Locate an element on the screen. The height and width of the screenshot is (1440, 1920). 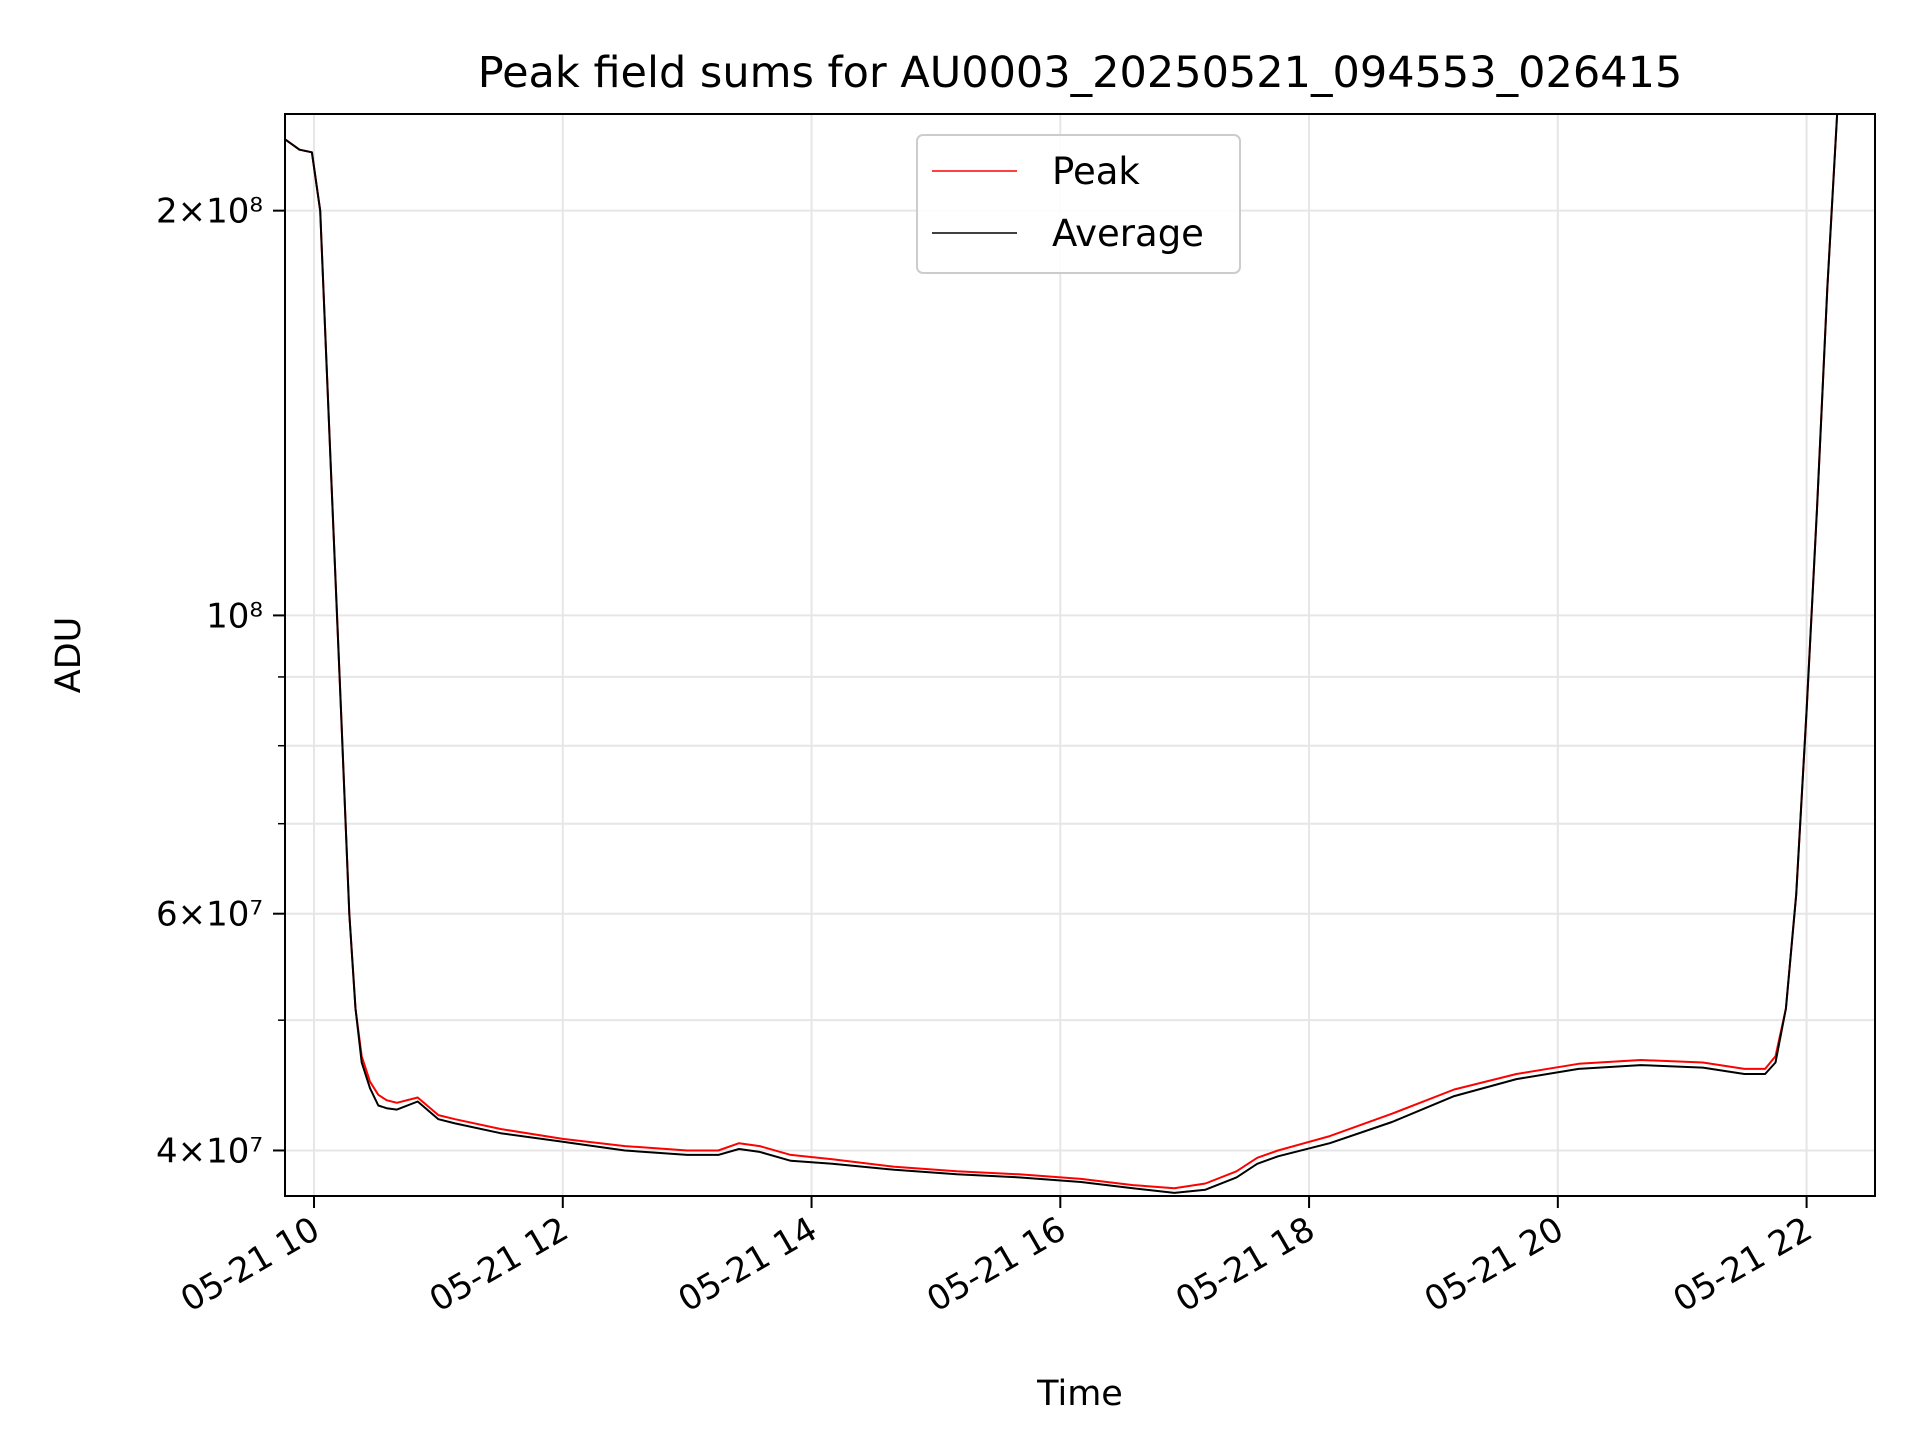
legend: Peak Average is located at coordinates (1078, 204).